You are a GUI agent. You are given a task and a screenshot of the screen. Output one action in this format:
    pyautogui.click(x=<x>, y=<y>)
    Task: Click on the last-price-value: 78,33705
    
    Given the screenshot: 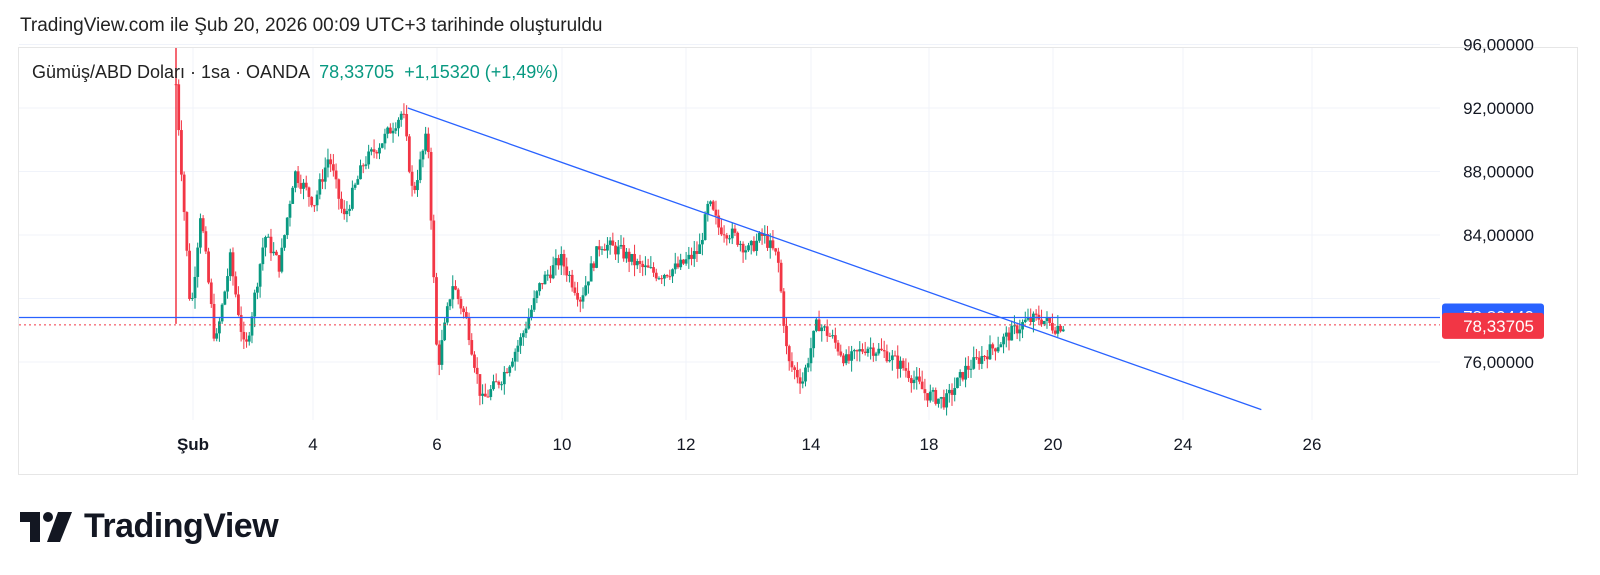 What is the action you would take?
    pyautogui.click(x=357, y=72)
    